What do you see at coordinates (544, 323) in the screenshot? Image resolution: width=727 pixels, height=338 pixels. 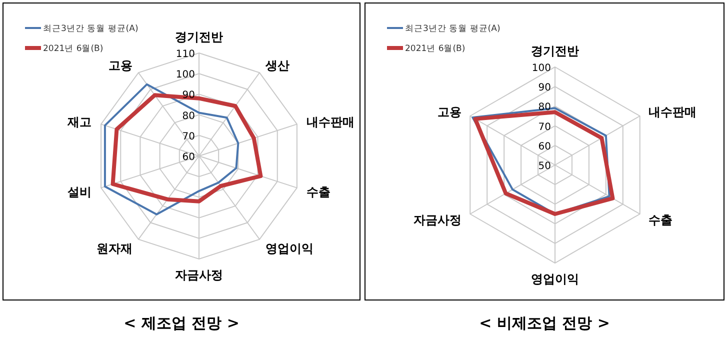 I see `text: < 비제조업 전망 >` at bounding box center [544, 323].